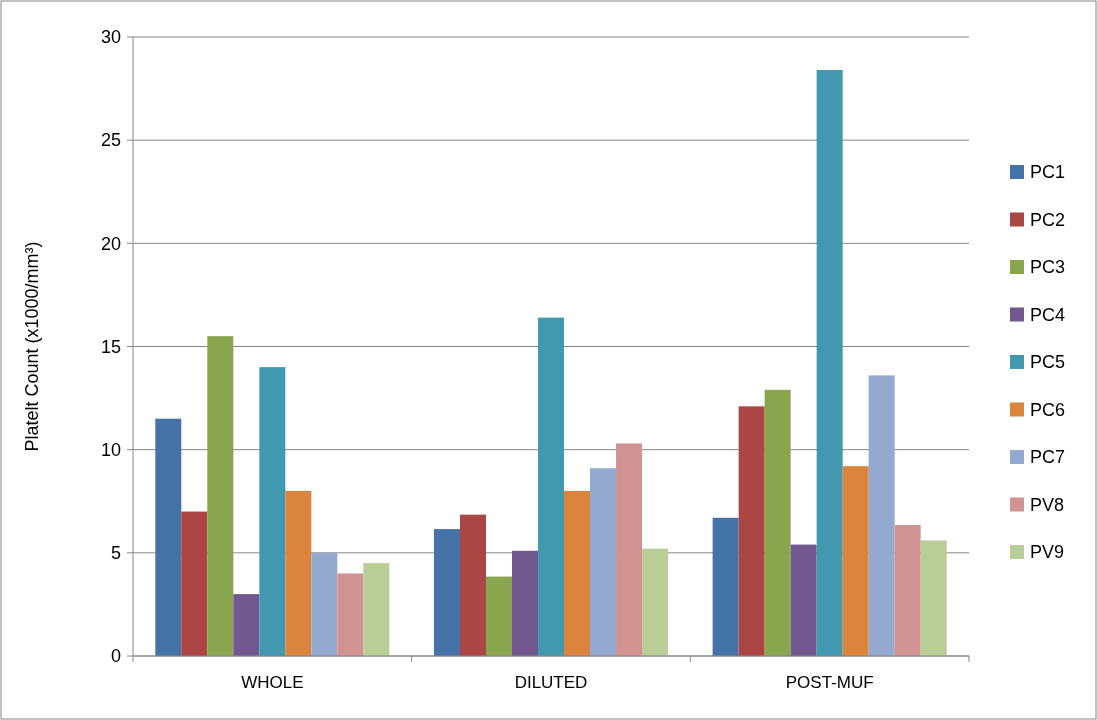 This screenshot has height=720, width=1097. Describe the element at coordinates (110, 346) in the screenshot. I see `y-tick-label: 15` at that location.